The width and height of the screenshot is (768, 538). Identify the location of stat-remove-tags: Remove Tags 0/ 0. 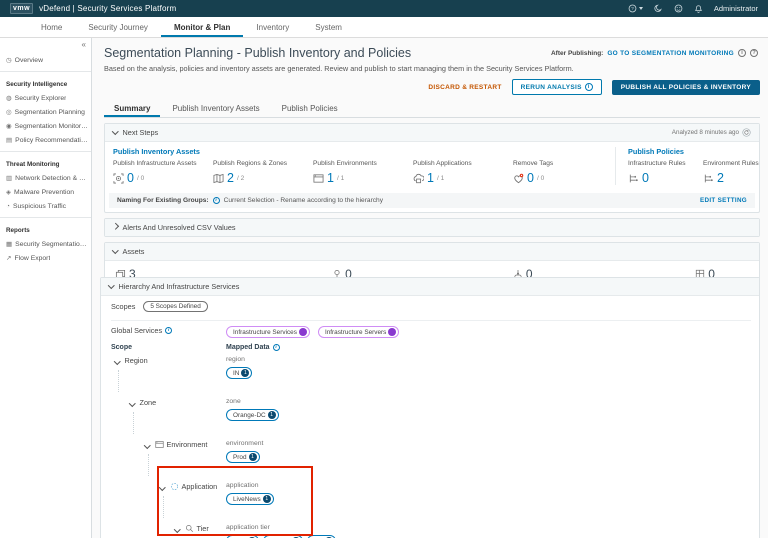
(563, 172).